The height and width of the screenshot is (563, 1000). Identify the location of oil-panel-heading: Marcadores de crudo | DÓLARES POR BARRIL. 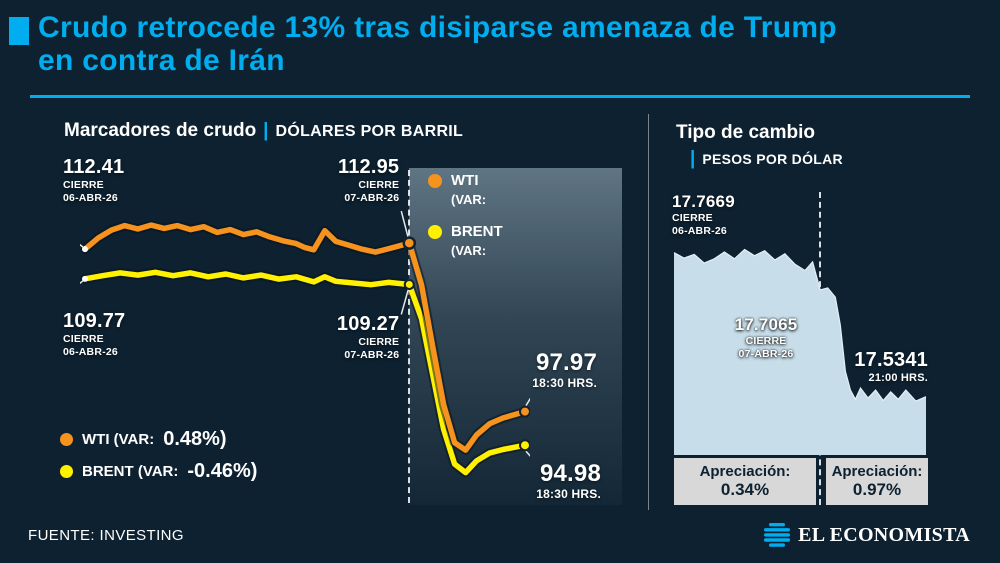
(263, 131).